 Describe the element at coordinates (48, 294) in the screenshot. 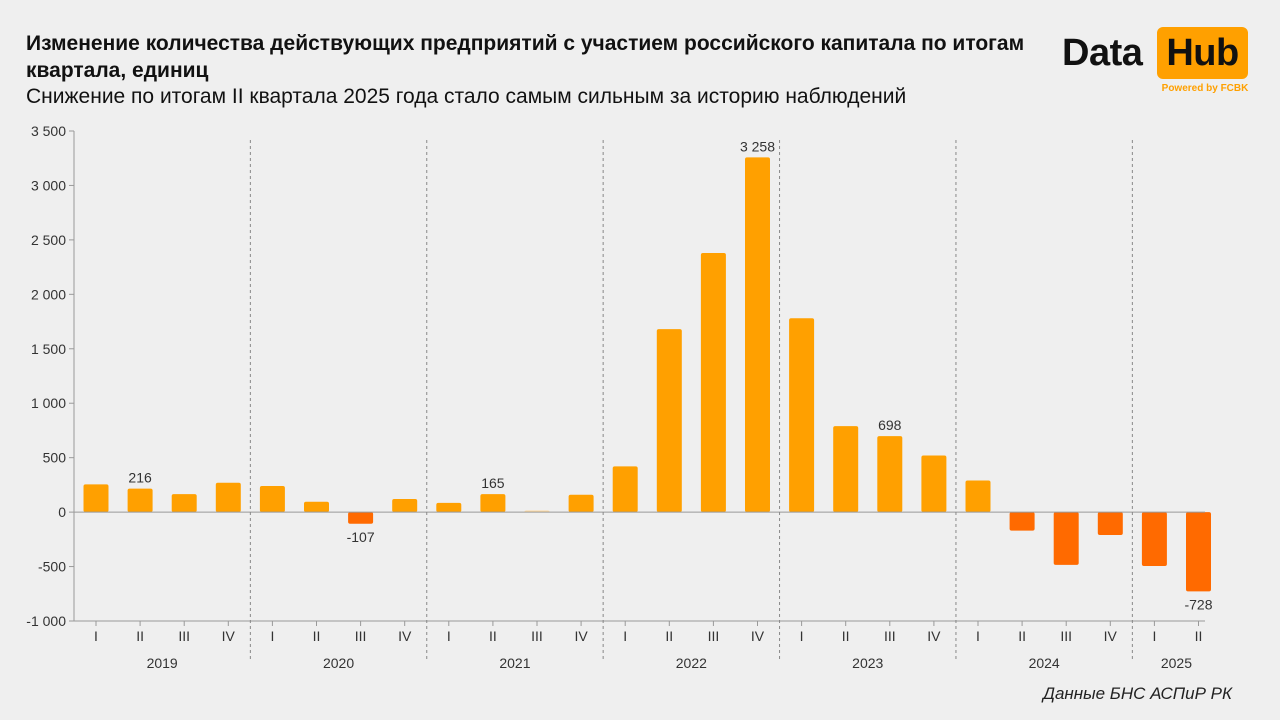

I see `y-tick-label: 2 000` at that location.